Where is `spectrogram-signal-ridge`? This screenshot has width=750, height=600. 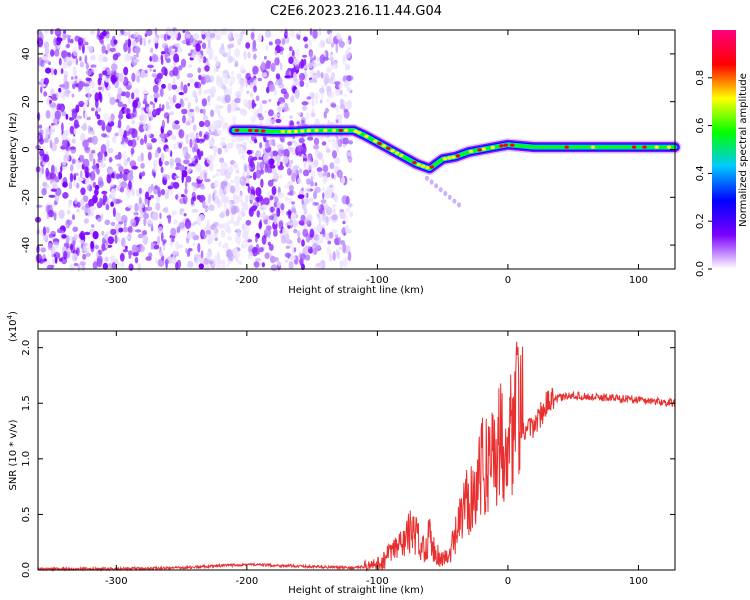
spectrogram-signal-ridge is located at coordinates (454, 165).